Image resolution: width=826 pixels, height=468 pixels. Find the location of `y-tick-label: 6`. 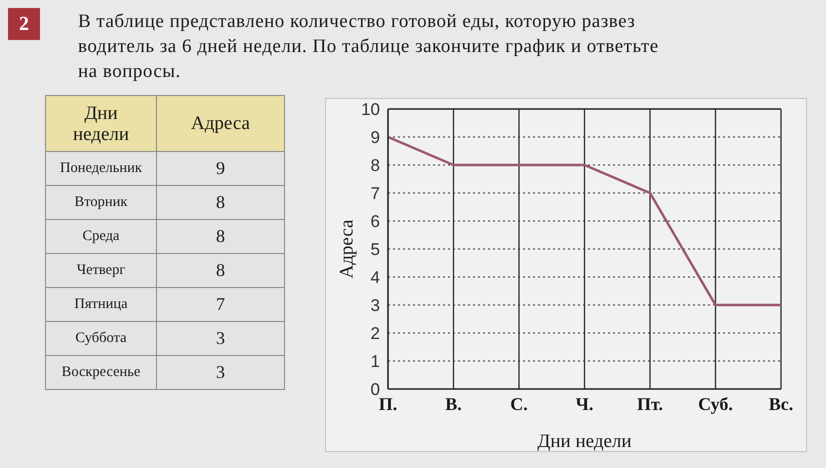

y-tick-label: 6 is located at coordinates (375, 222).